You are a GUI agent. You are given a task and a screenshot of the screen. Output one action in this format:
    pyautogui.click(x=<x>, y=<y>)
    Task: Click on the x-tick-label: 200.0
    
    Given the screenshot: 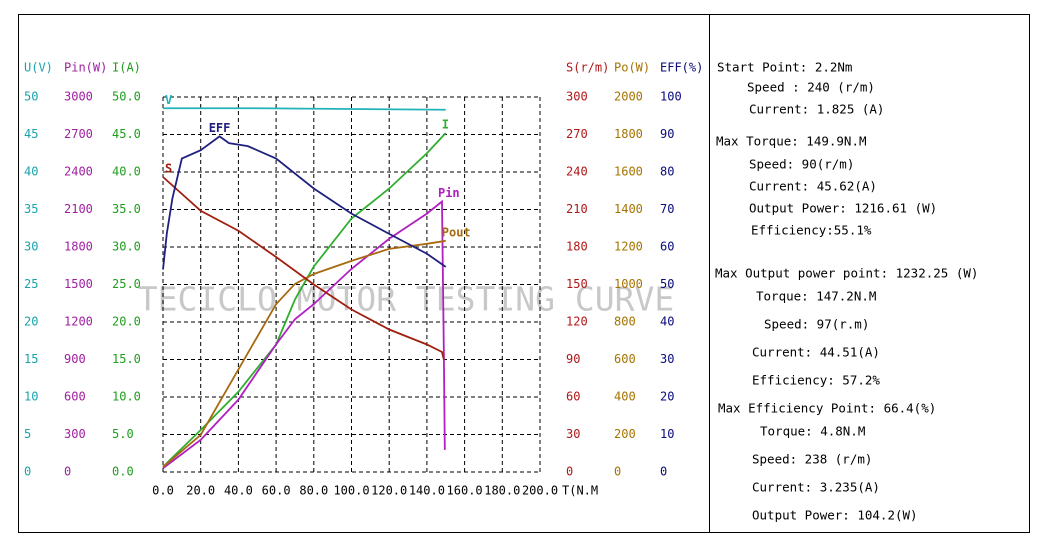 What is the action you would take?
    pyautogui.click(x=540, y=491)
    